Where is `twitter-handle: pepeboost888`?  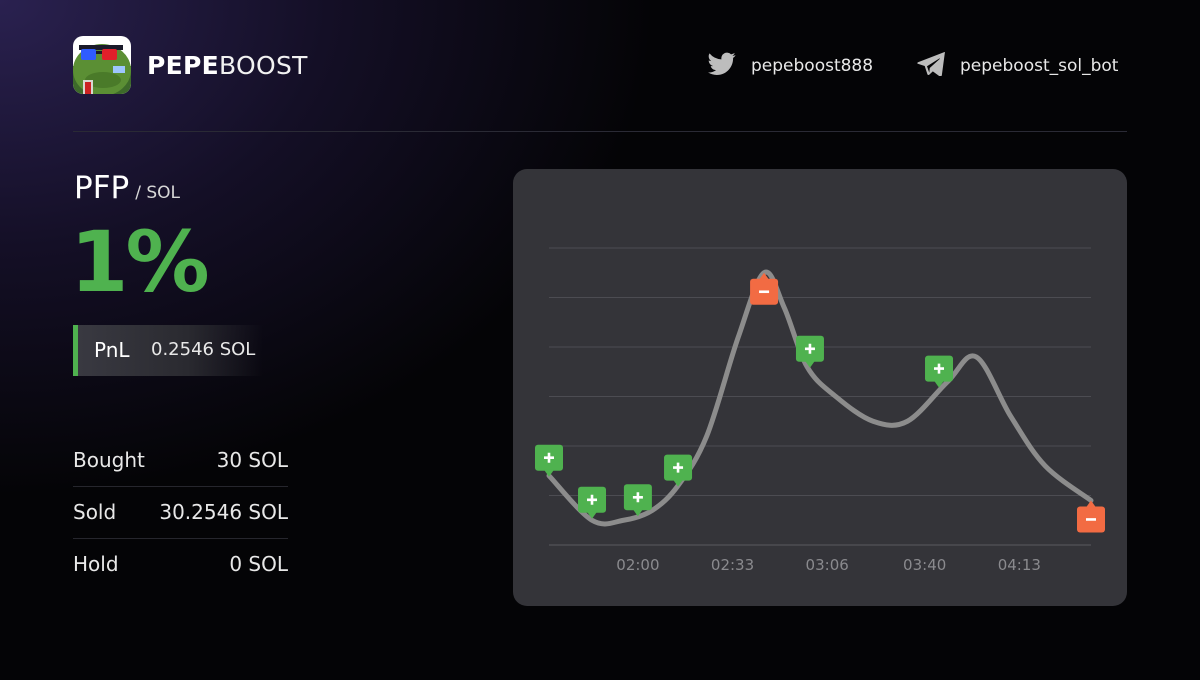
twitter-handle: pepeboost888 is located at coordinates (812, 66).